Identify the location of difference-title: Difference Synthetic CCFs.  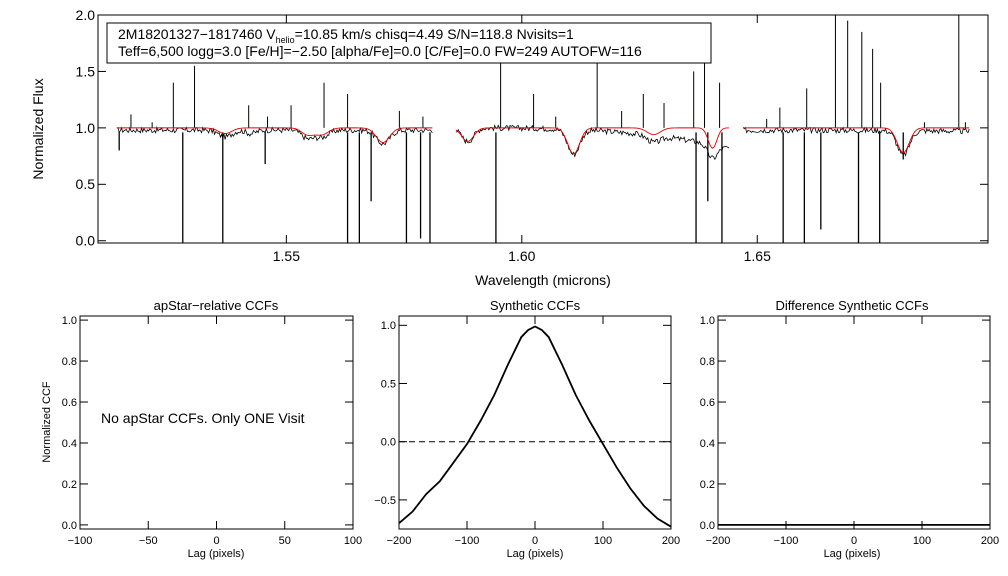
(852, 305).